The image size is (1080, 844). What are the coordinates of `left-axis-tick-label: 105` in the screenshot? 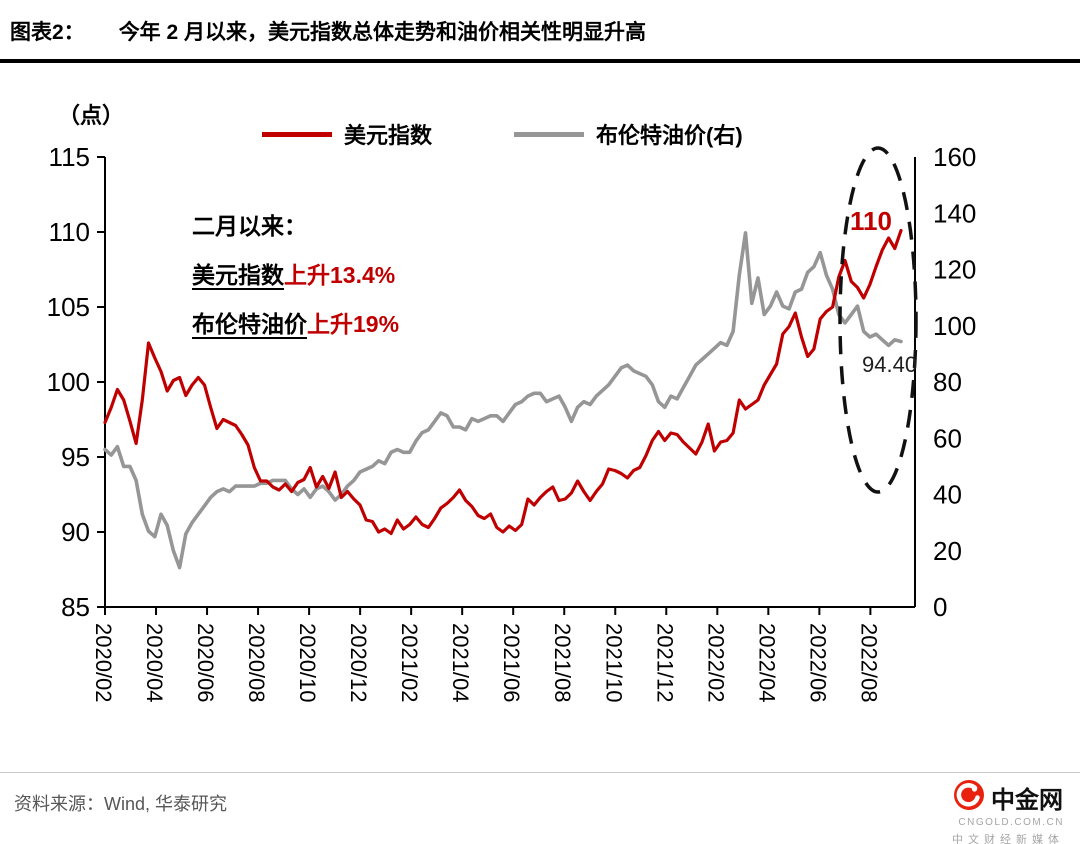 It's located at (68, 307).